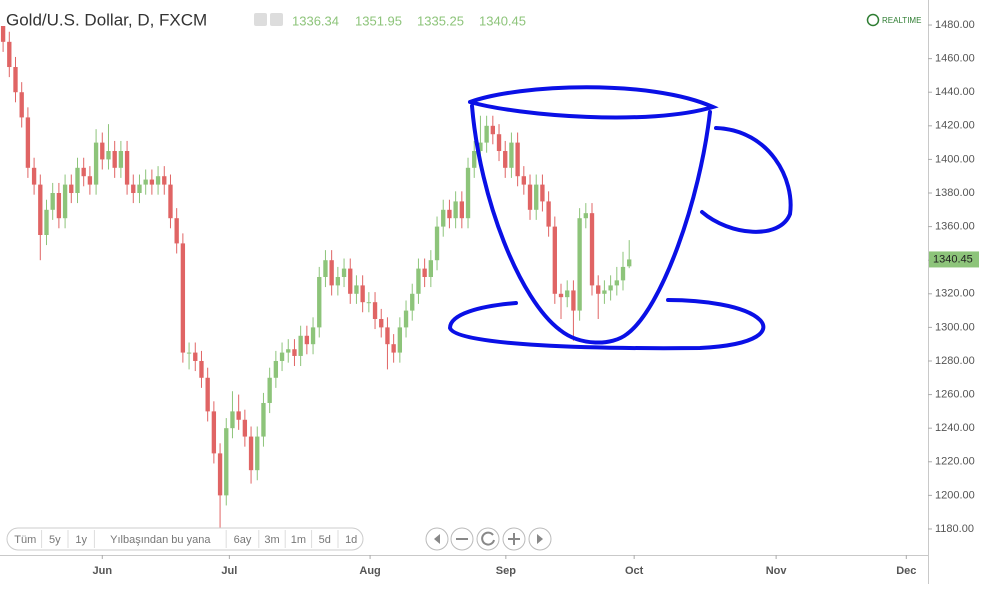 This screenshot has width=981, height=589. I want to click on chart-title: Gold/U.S. Dollar, D, FXCM, so click(106, 19).